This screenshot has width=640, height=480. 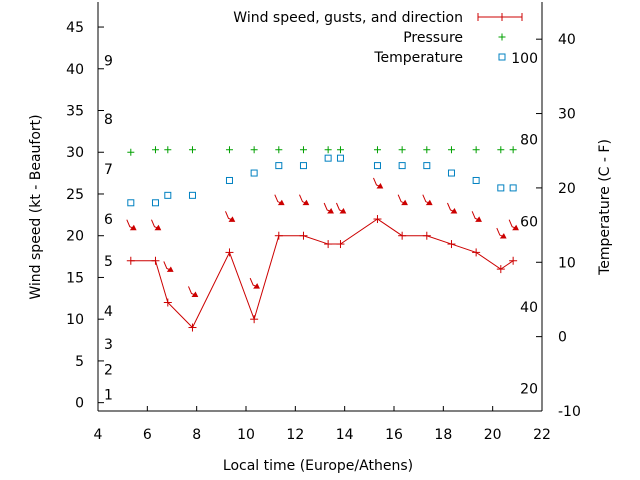 What do you see at coordinates (108, 170) in the screenshot?
I see `beaufort-label: 7` at bounding box center [108, 170].